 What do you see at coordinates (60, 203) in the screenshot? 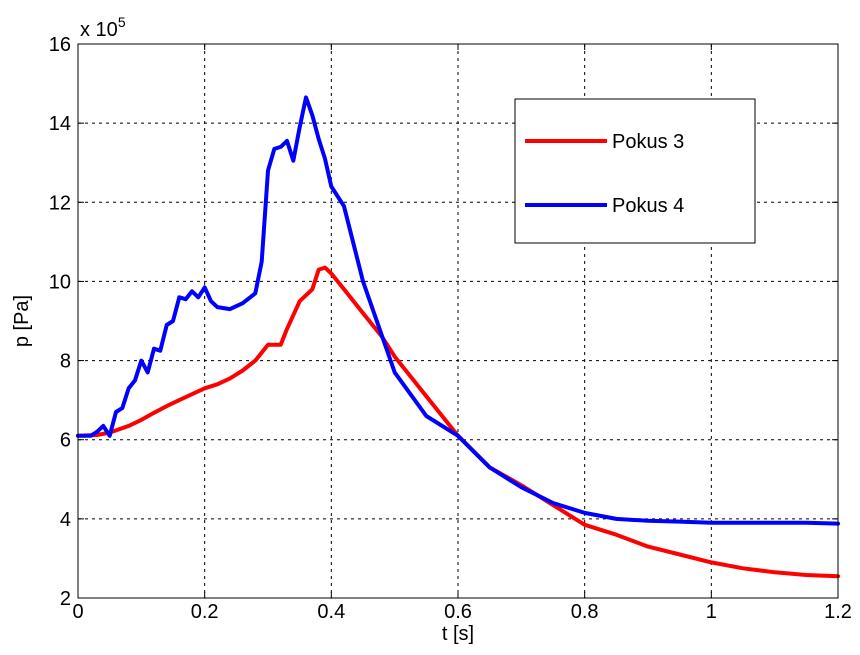
I see `y-tick-label: 12` at bounding box center [60, 203].